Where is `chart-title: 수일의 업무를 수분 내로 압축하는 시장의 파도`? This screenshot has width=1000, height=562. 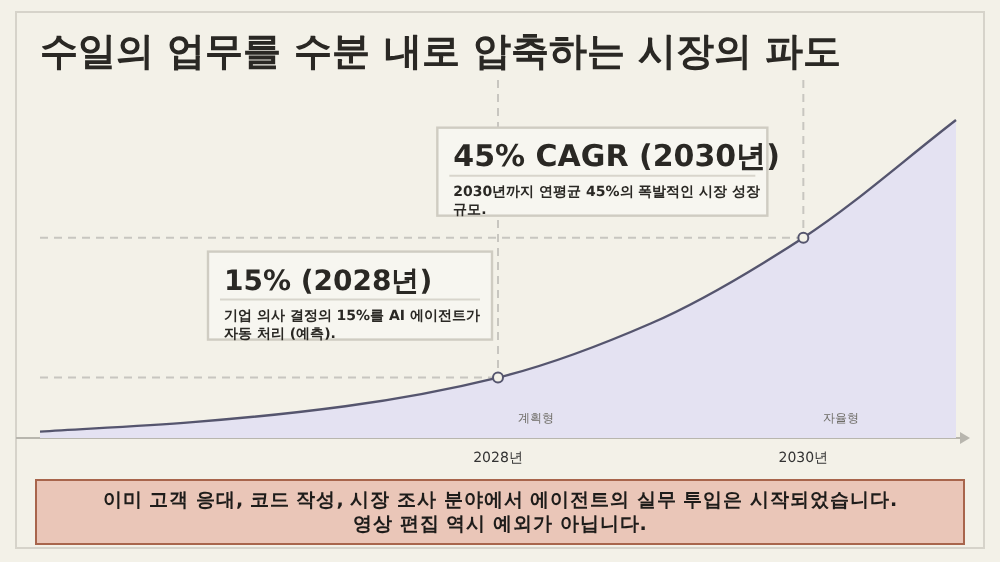
chart-title: 수일의 업무를 수분 내로 압축하는 시장의 파도 is located at coordinates (441, 52).